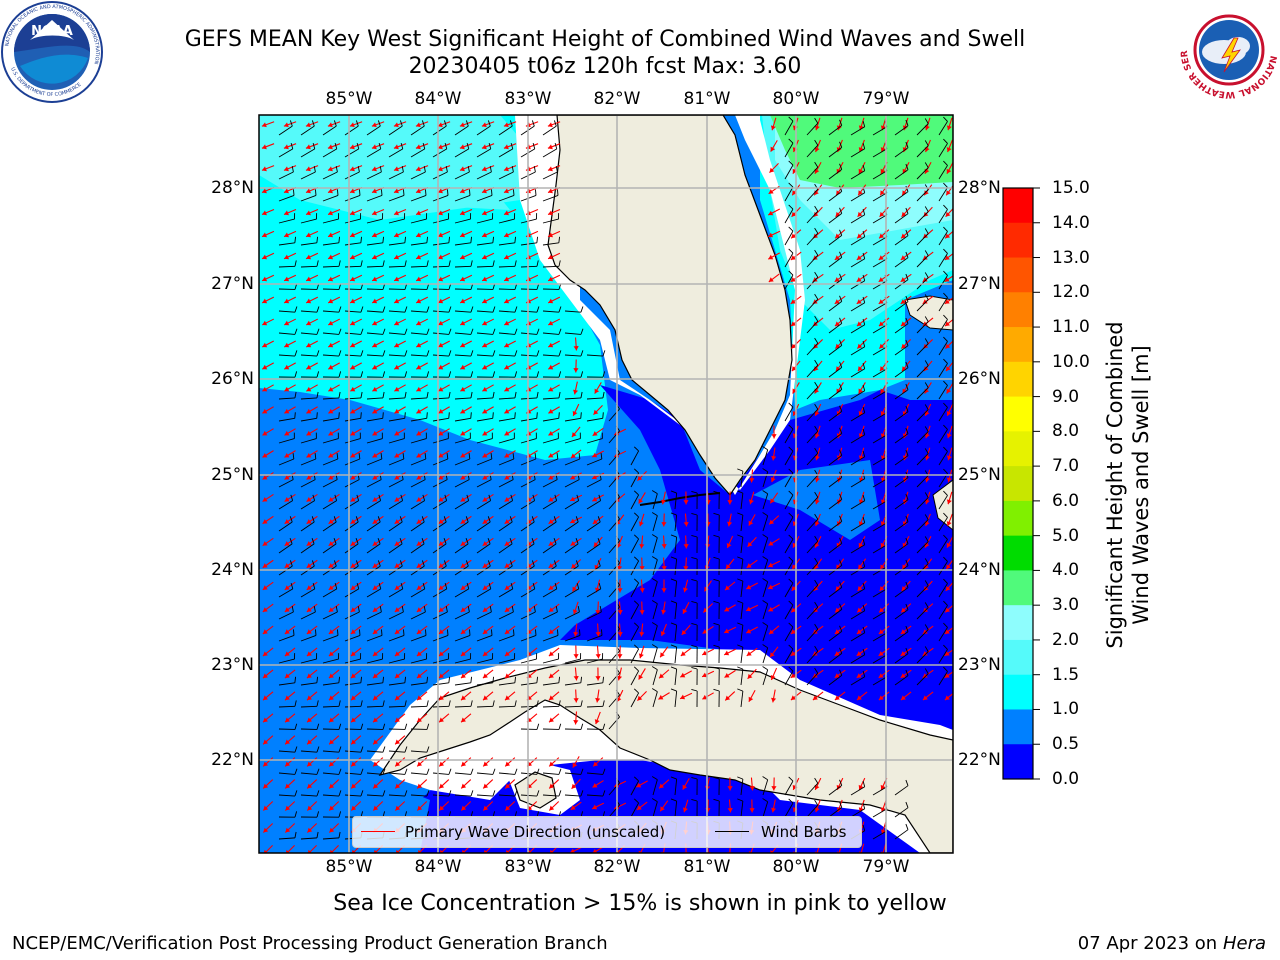 Image resolution: width=1280 pixels, height=960 pixels. Describe the element at coordinates (707, 867) in the screenshot. I see `lon-label-bottom-4: 81°W` at that location.